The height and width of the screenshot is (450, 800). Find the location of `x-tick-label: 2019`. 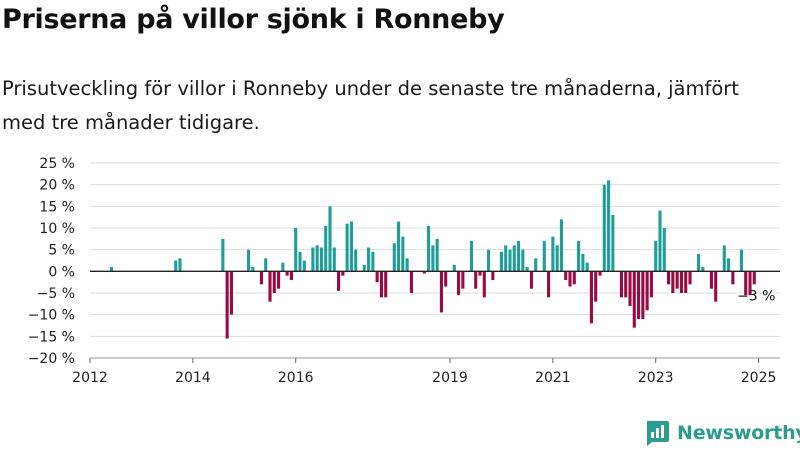

x-tick-label: 2019 is located at coordinates (450, 378).